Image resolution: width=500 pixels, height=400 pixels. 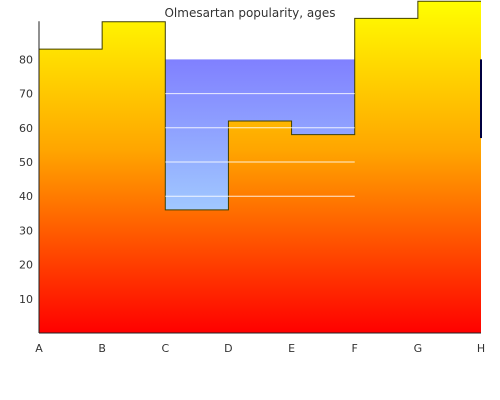 I want to click on x-tick-label-e: E, so click(x=291, y=348).